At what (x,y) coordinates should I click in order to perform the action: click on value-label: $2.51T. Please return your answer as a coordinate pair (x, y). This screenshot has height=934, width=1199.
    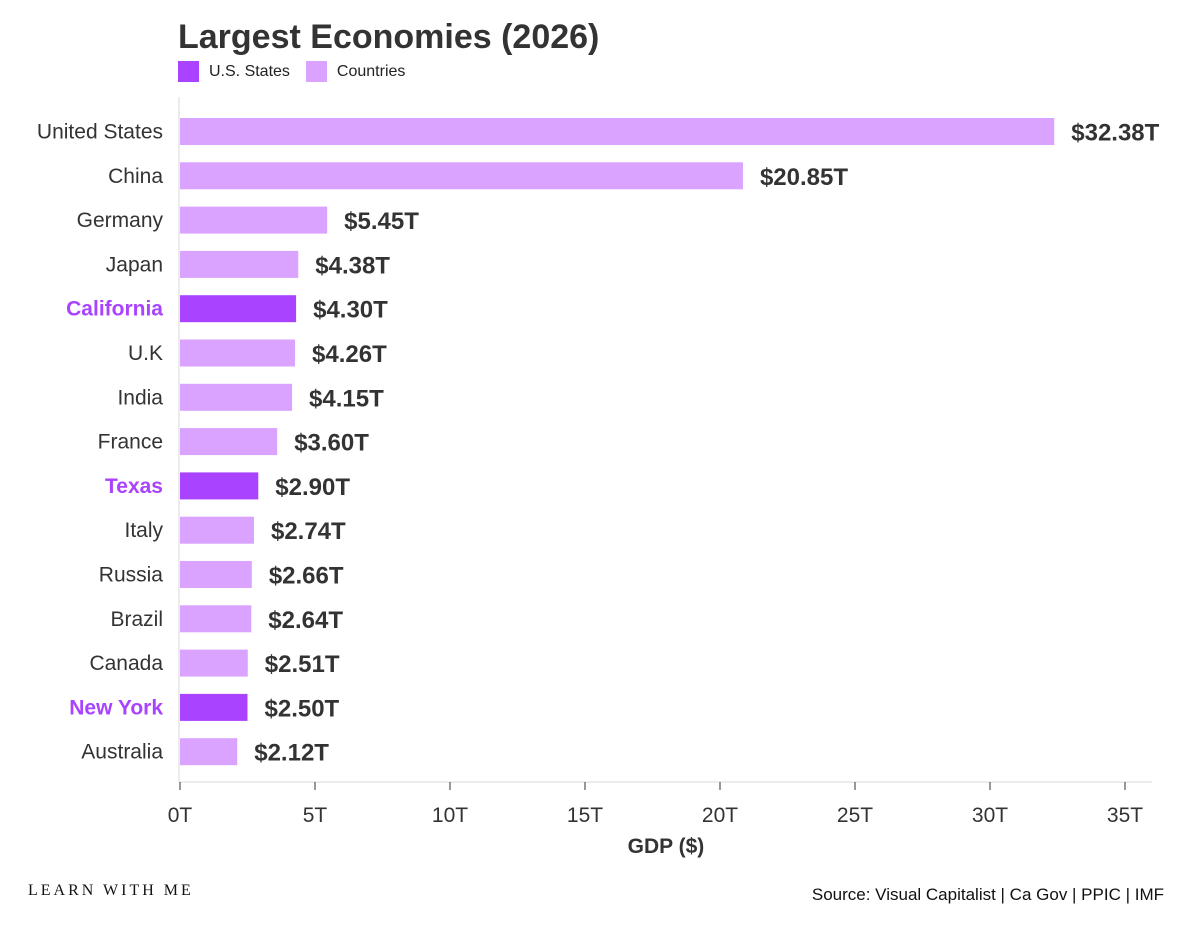
    Looking at the image, I should click on (302, 664).